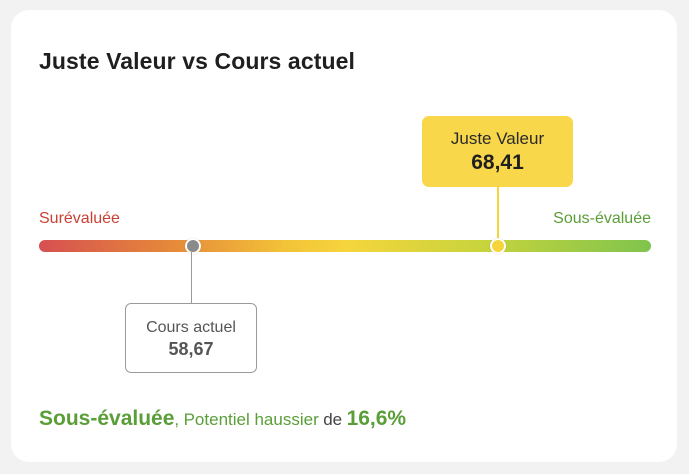  Describe the element at coordinates (497, 162) in the screenshot. I see `fair-value-amount: 68,41` at that location.